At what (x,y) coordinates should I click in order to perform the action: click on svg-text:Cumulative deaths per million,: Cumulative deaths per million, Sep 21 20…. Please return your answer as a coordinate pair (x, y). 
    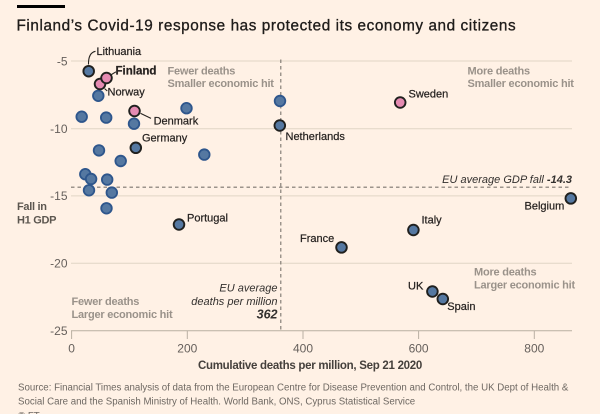
    Looking at the image, I should click on (310, 366).